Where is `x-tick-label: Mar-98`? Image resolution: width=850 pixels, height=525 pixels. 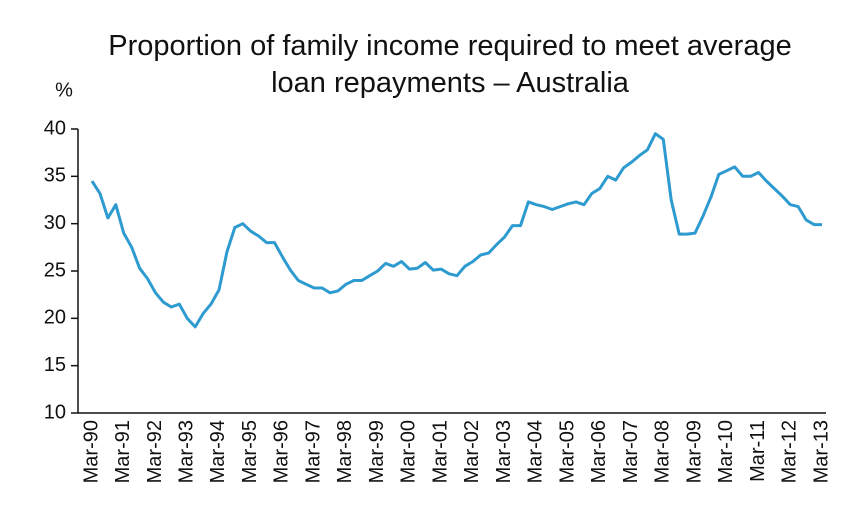 x-tick-label: Mar-98 is located at coordinates (345, 451).